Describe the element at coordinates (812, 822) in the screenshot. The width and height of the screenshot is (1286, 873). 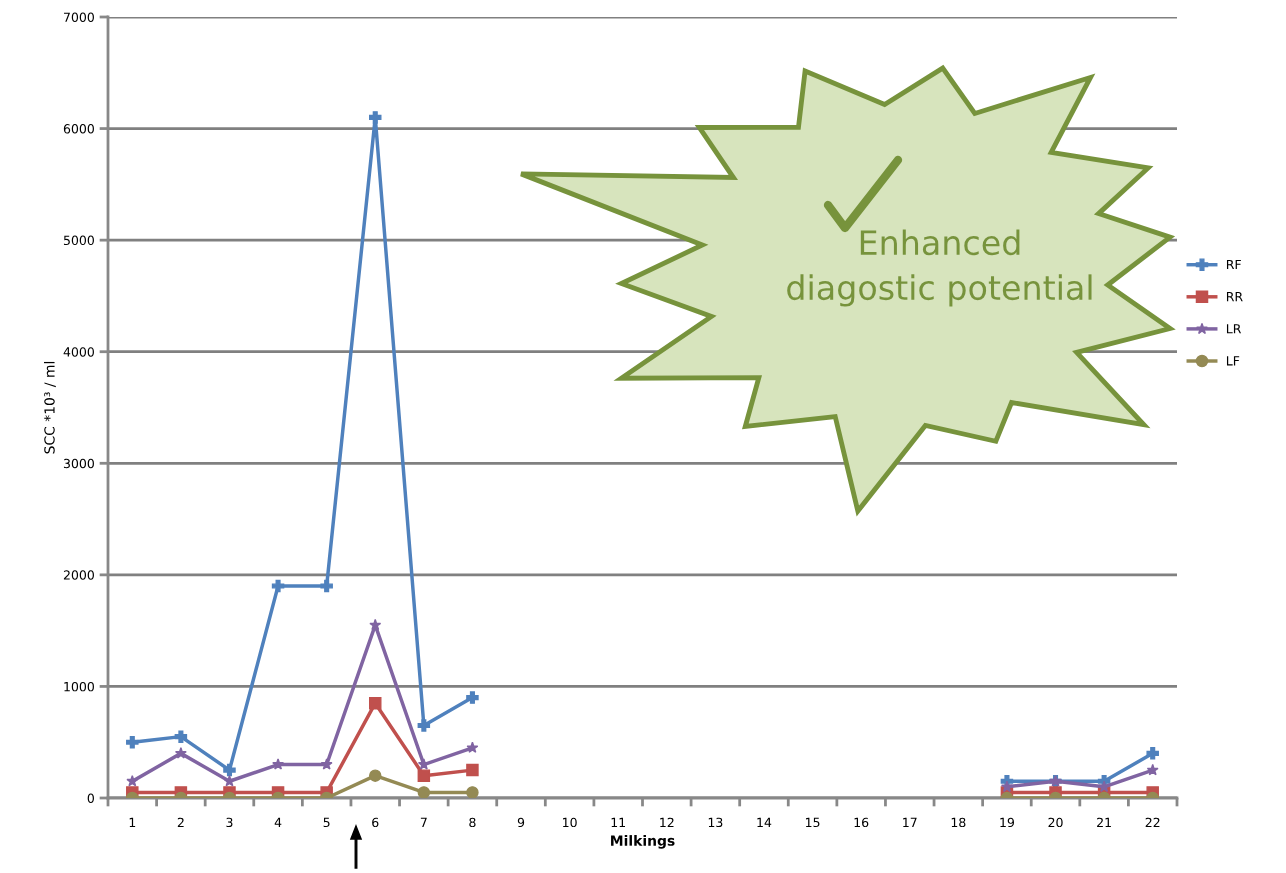
I see `x-tick-label: 15` at that location.